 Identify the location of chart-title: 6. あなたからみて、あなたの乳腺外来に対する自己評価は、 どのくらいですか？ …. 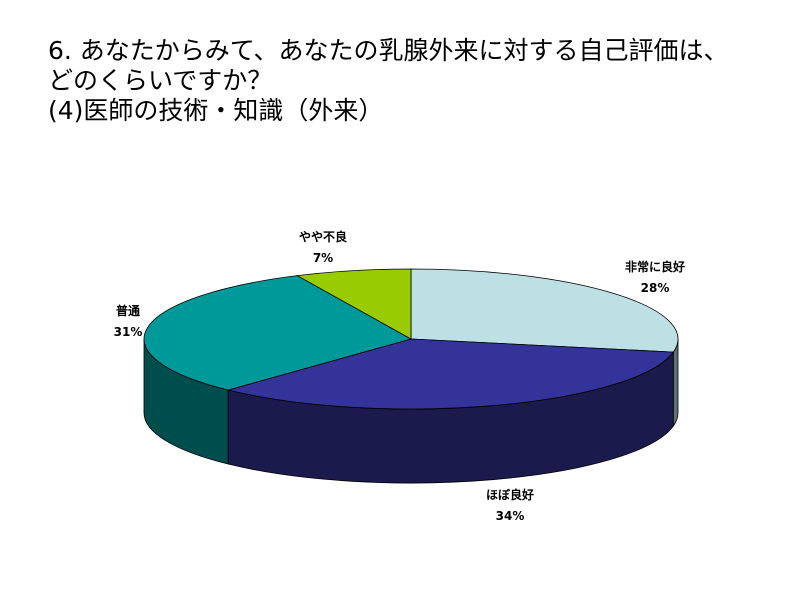
(388, 81).